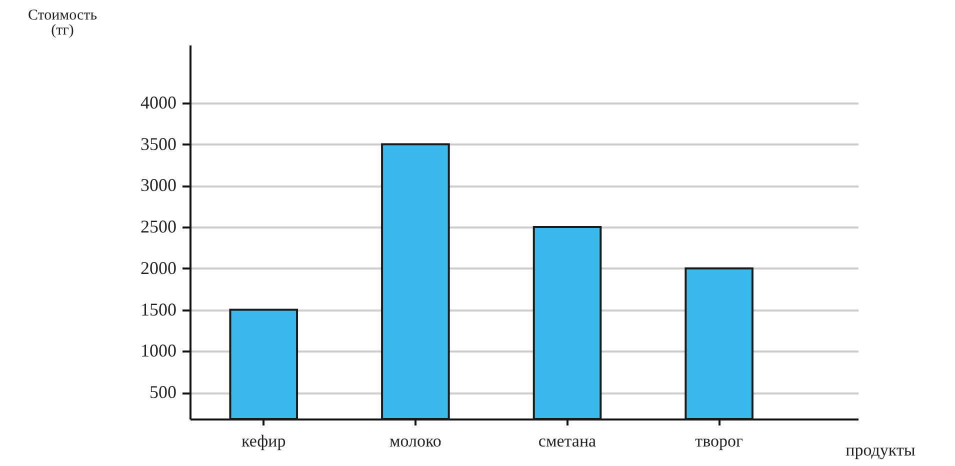 The height and width of the screenshot is (466, 955). I want to click on y-tick-label: 3000, so click(158, 185).